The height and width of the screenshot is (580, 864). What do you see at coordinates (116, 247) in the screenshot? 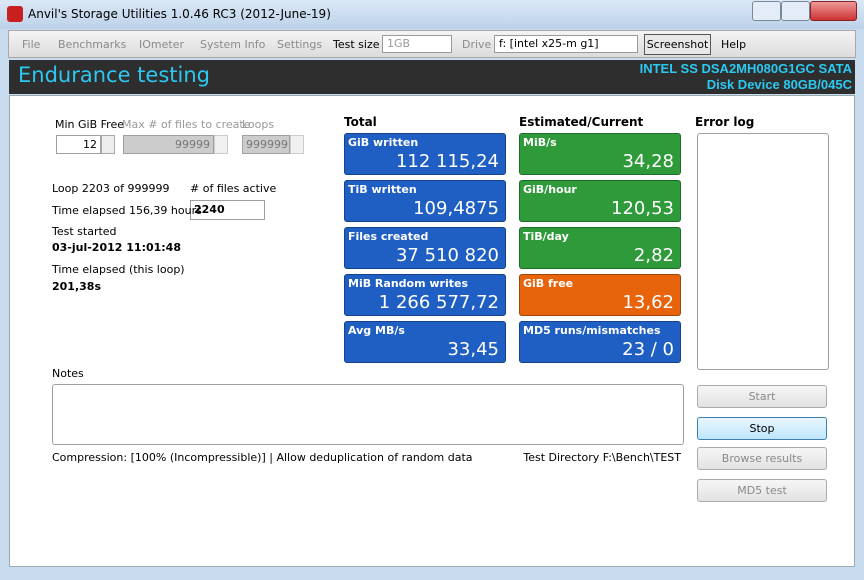
I see `test-started: 03-jul-2012 11:01:48` at bounding box center [116, 247].